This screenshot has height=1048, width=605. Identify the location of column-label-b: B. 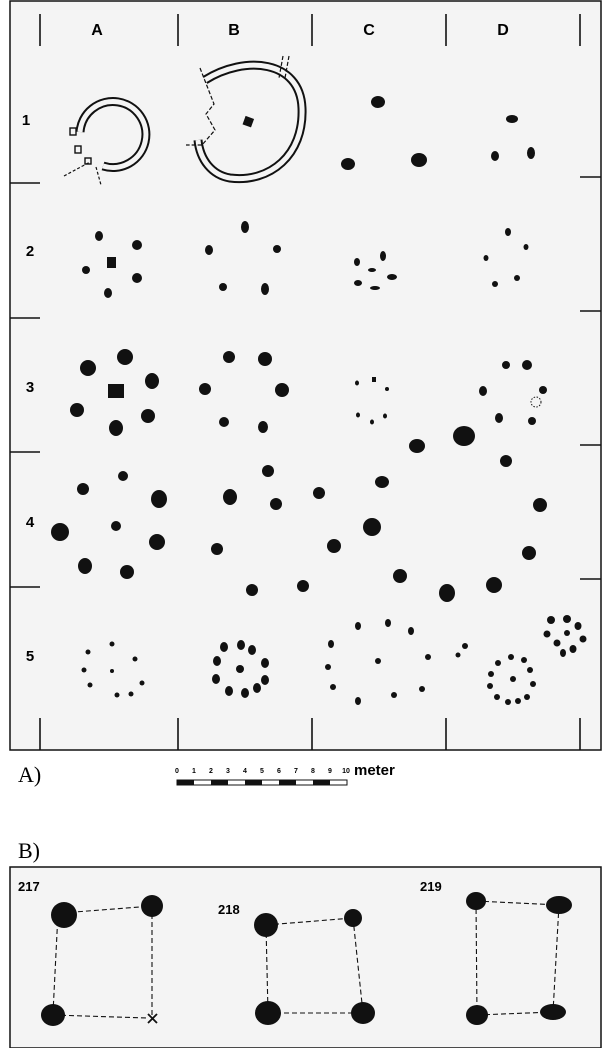
(234, 30).